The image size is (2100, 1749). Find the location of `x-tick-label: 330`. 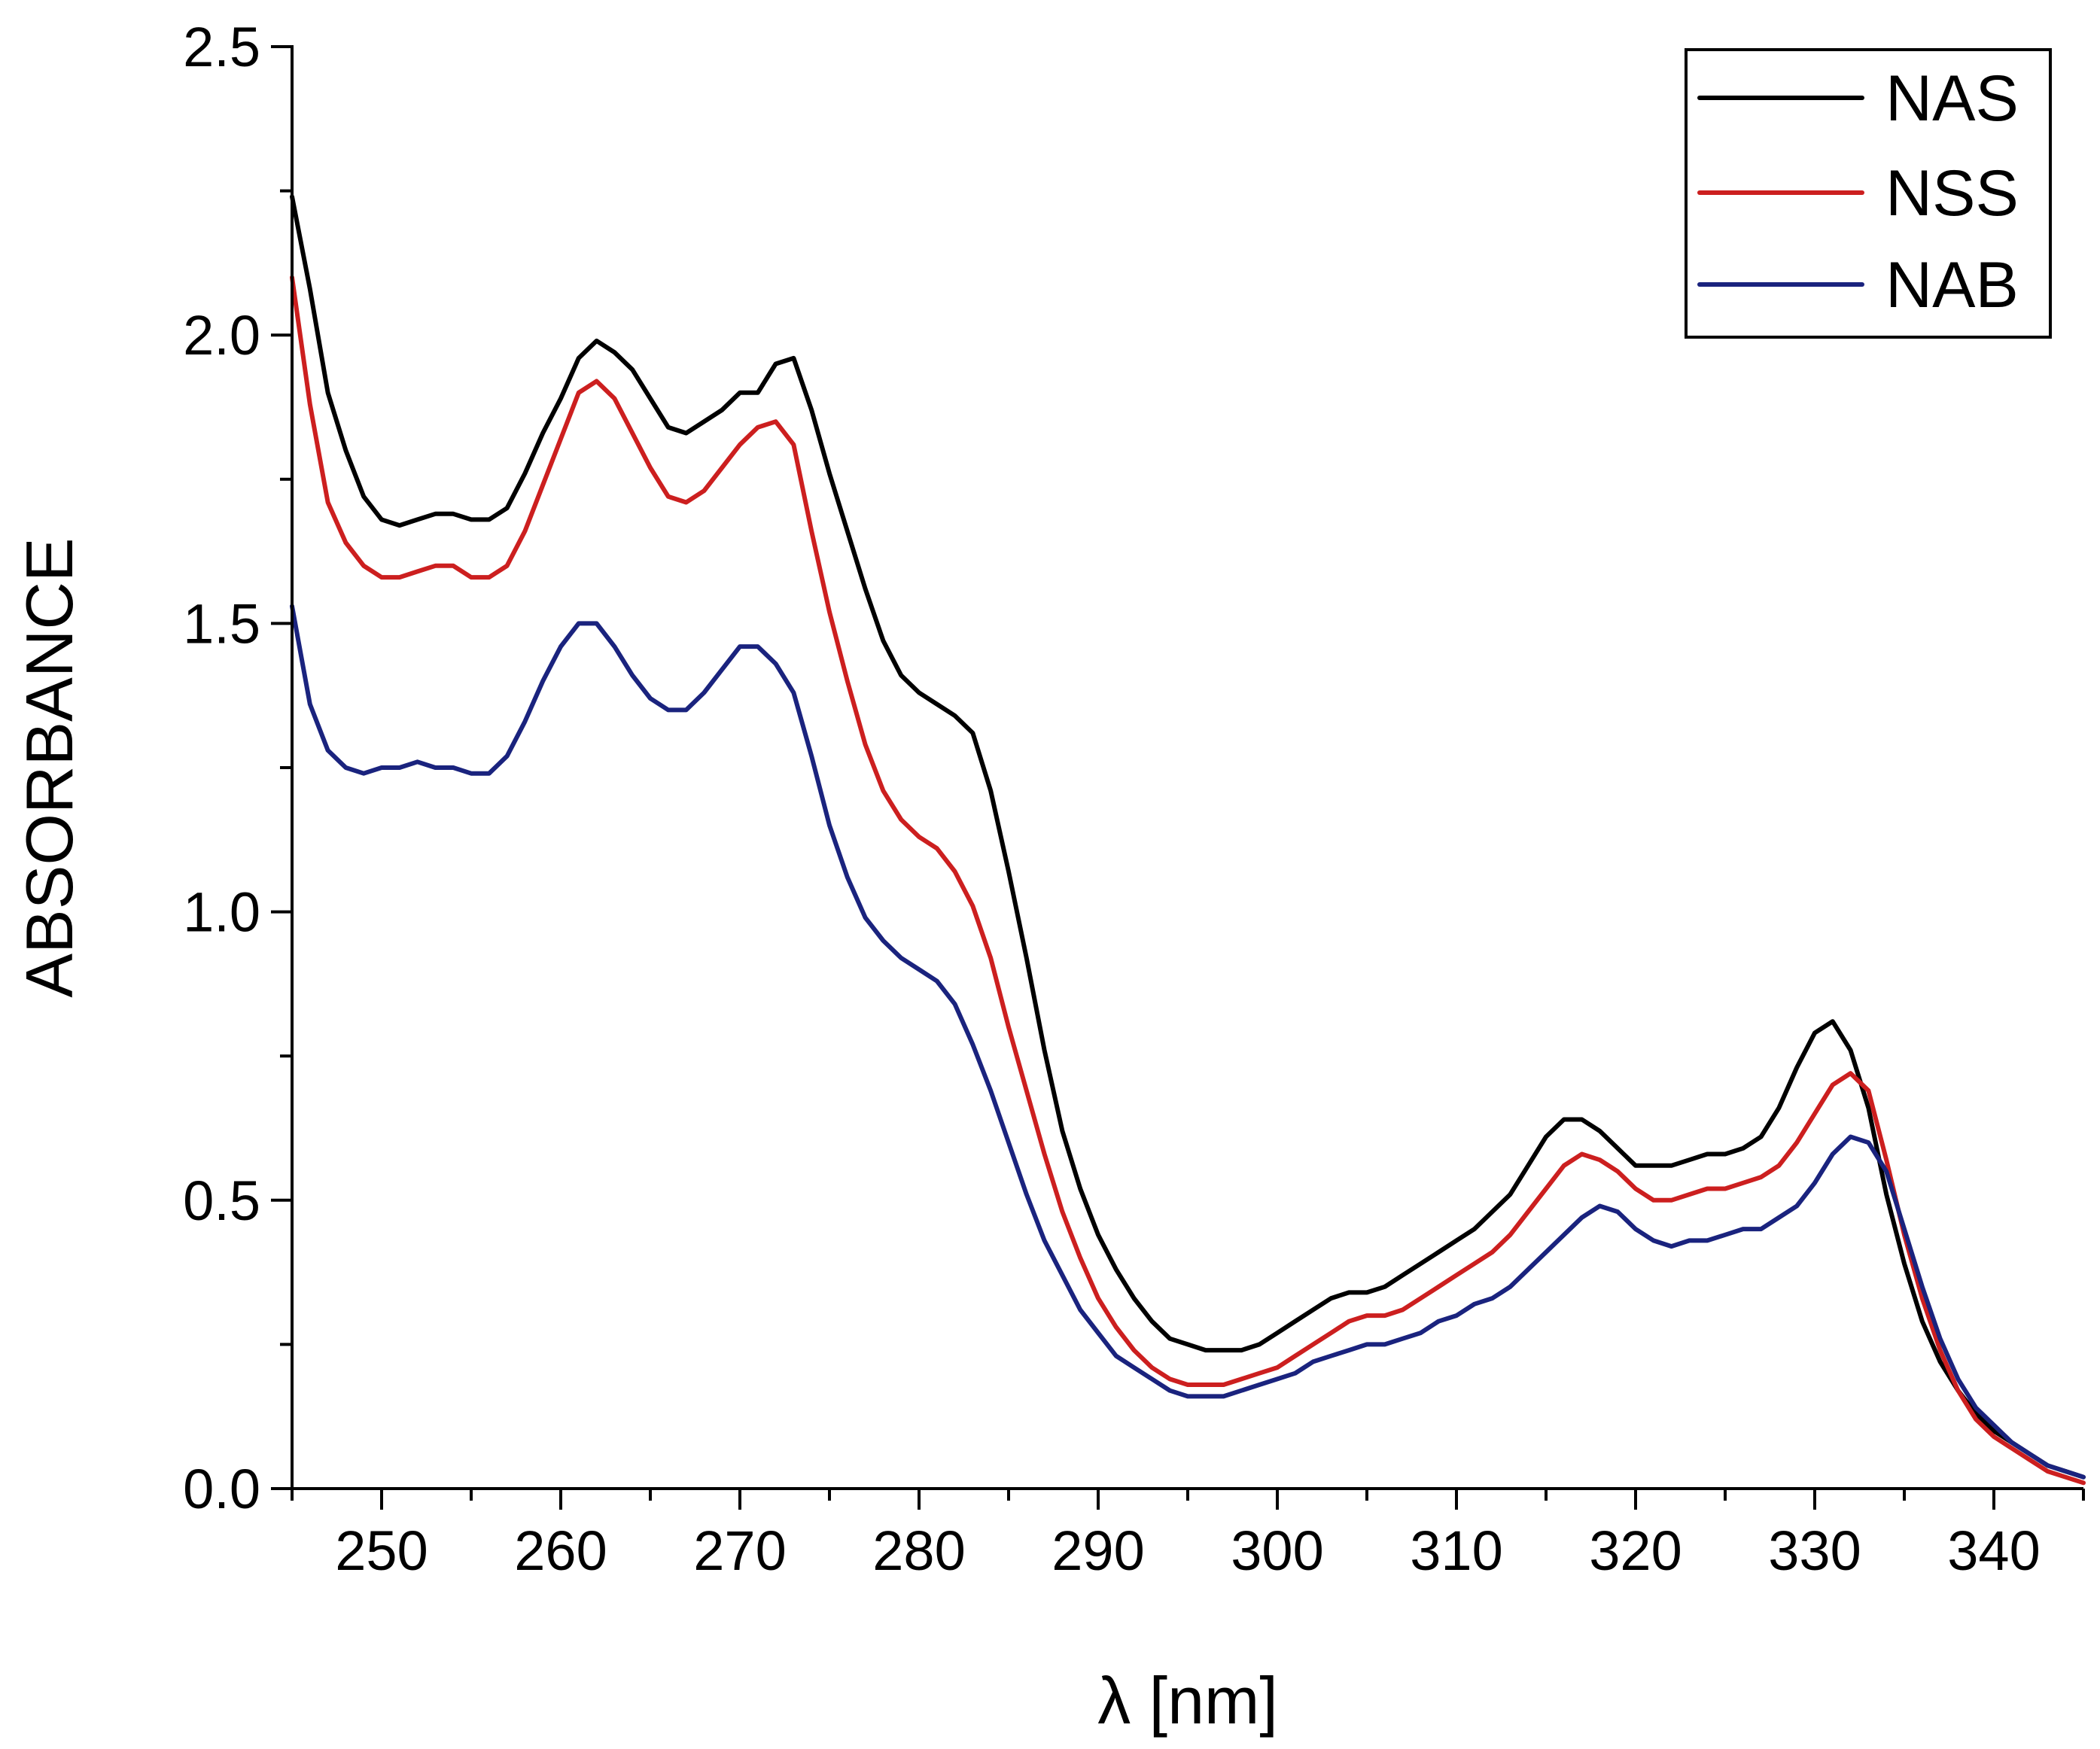

x-tick-label: 330 is located at coordinates (1814, 1551).